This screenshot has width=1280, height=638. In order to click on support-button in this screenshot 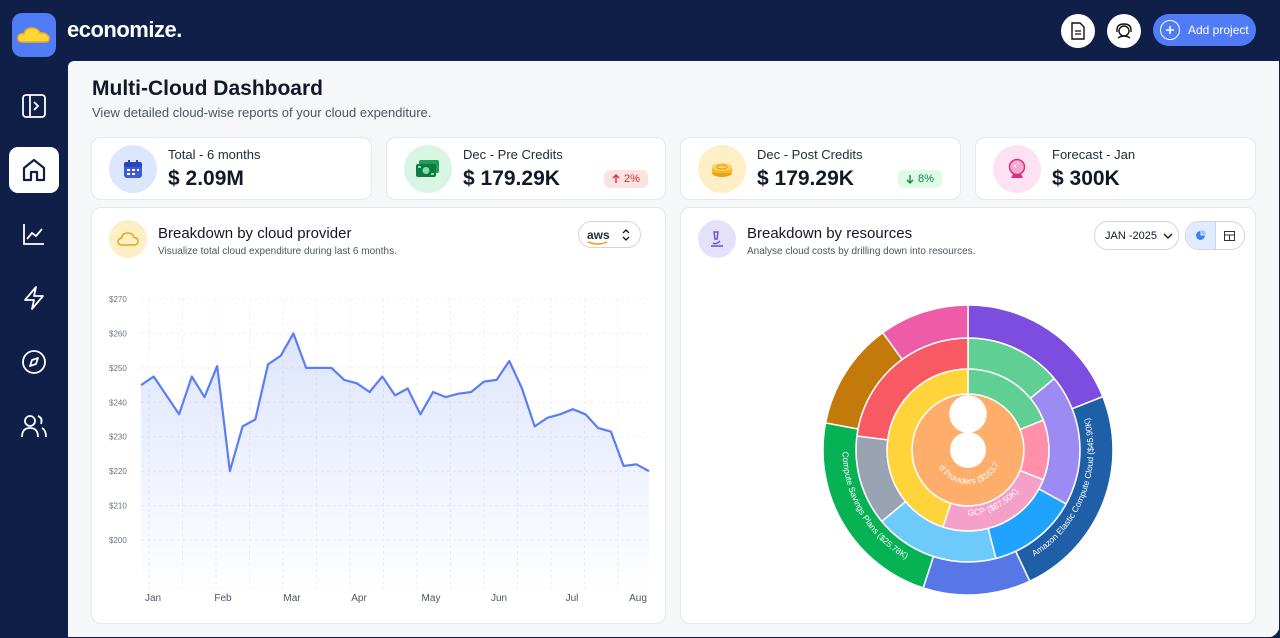, I will do `click(1124, 31)`.